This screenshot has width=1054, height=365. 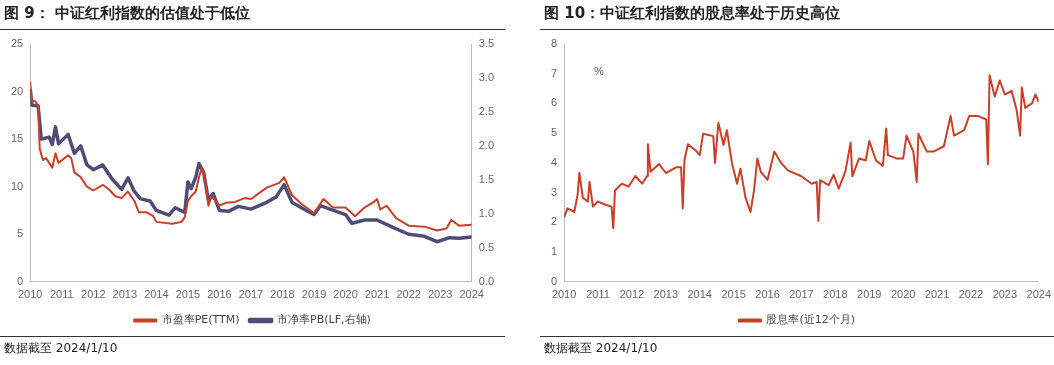 I want to click on y2-tick-label: 0.5, so click(x=486, y=246).